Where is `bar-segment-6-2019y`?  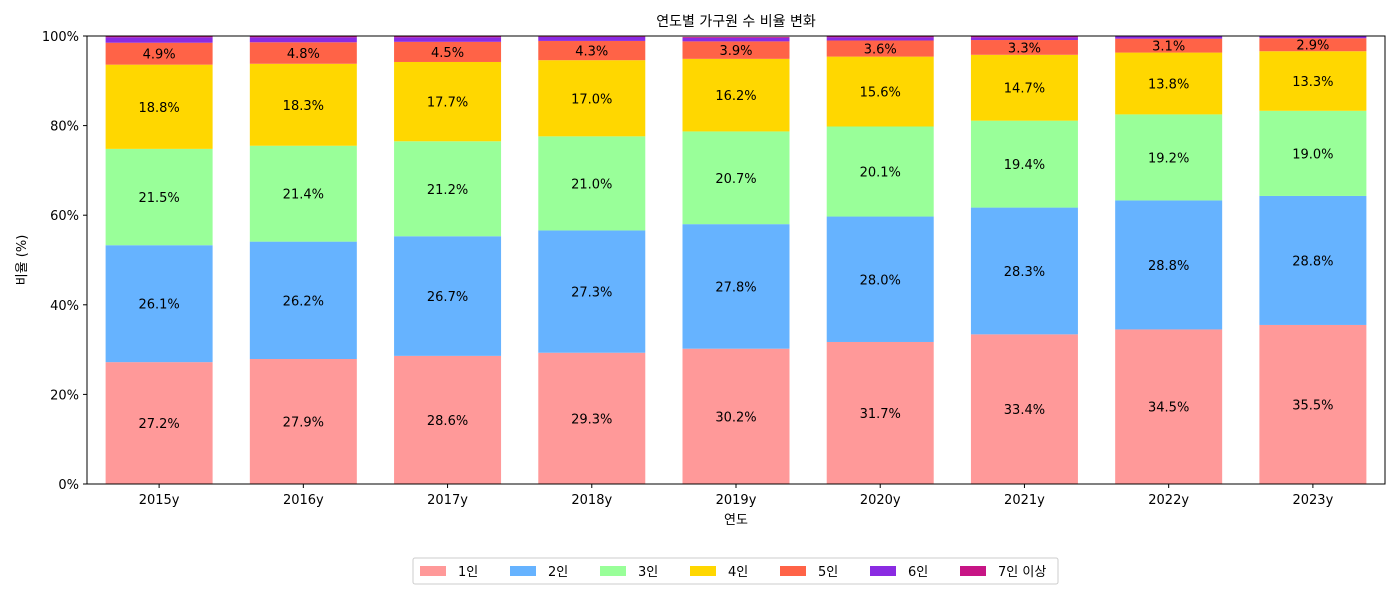 bar-segment-6-2019y is located at coordinates (736, 39).